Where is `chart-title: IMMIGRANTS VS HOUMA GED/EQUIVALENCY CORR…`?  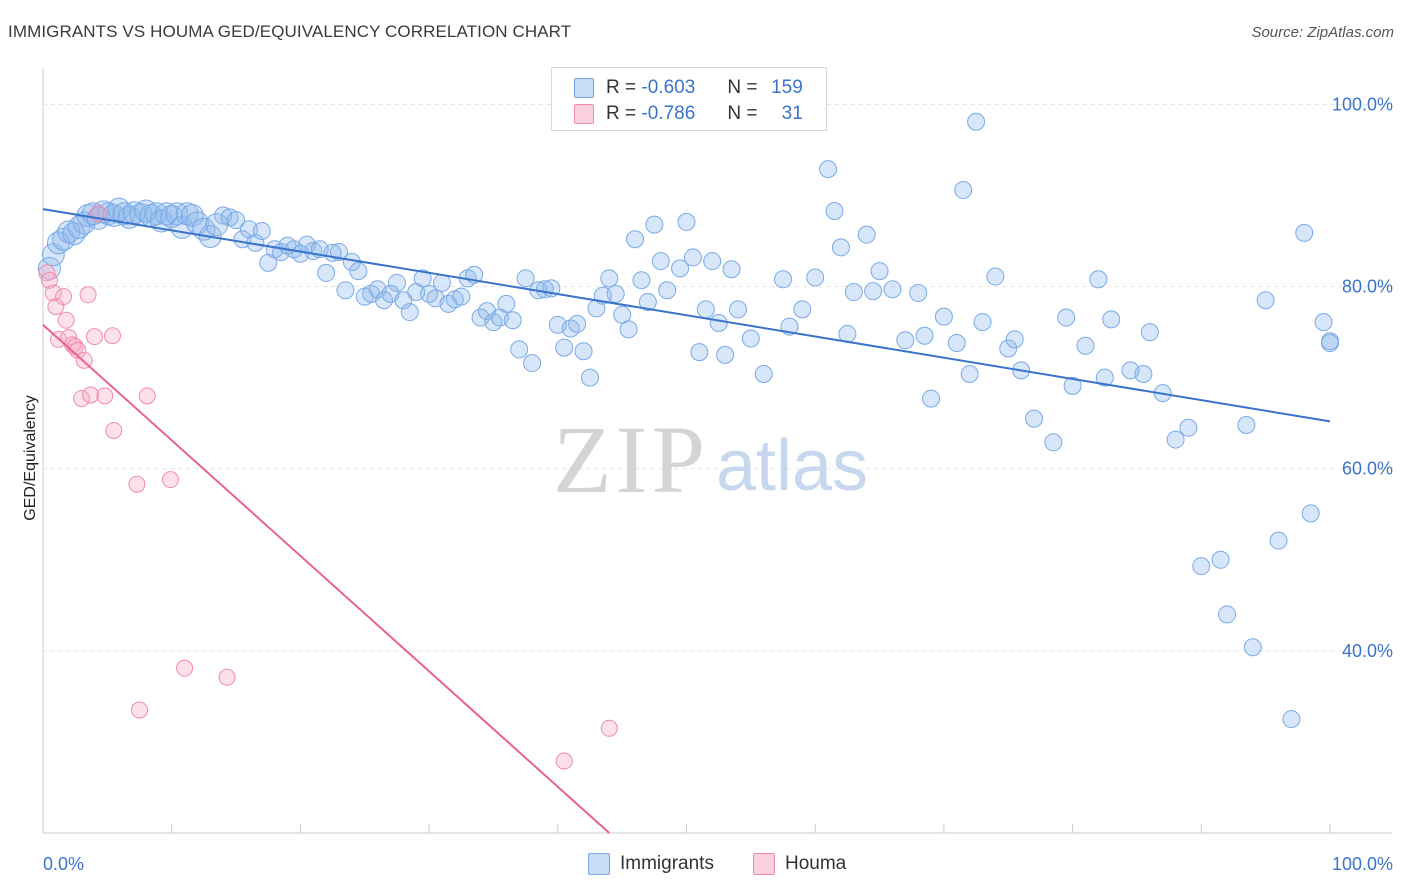
chart-title: IMMIGRANTS VS HOUMA GED/EQUIVALENCY CORR… is located at coordinates (290, 31).